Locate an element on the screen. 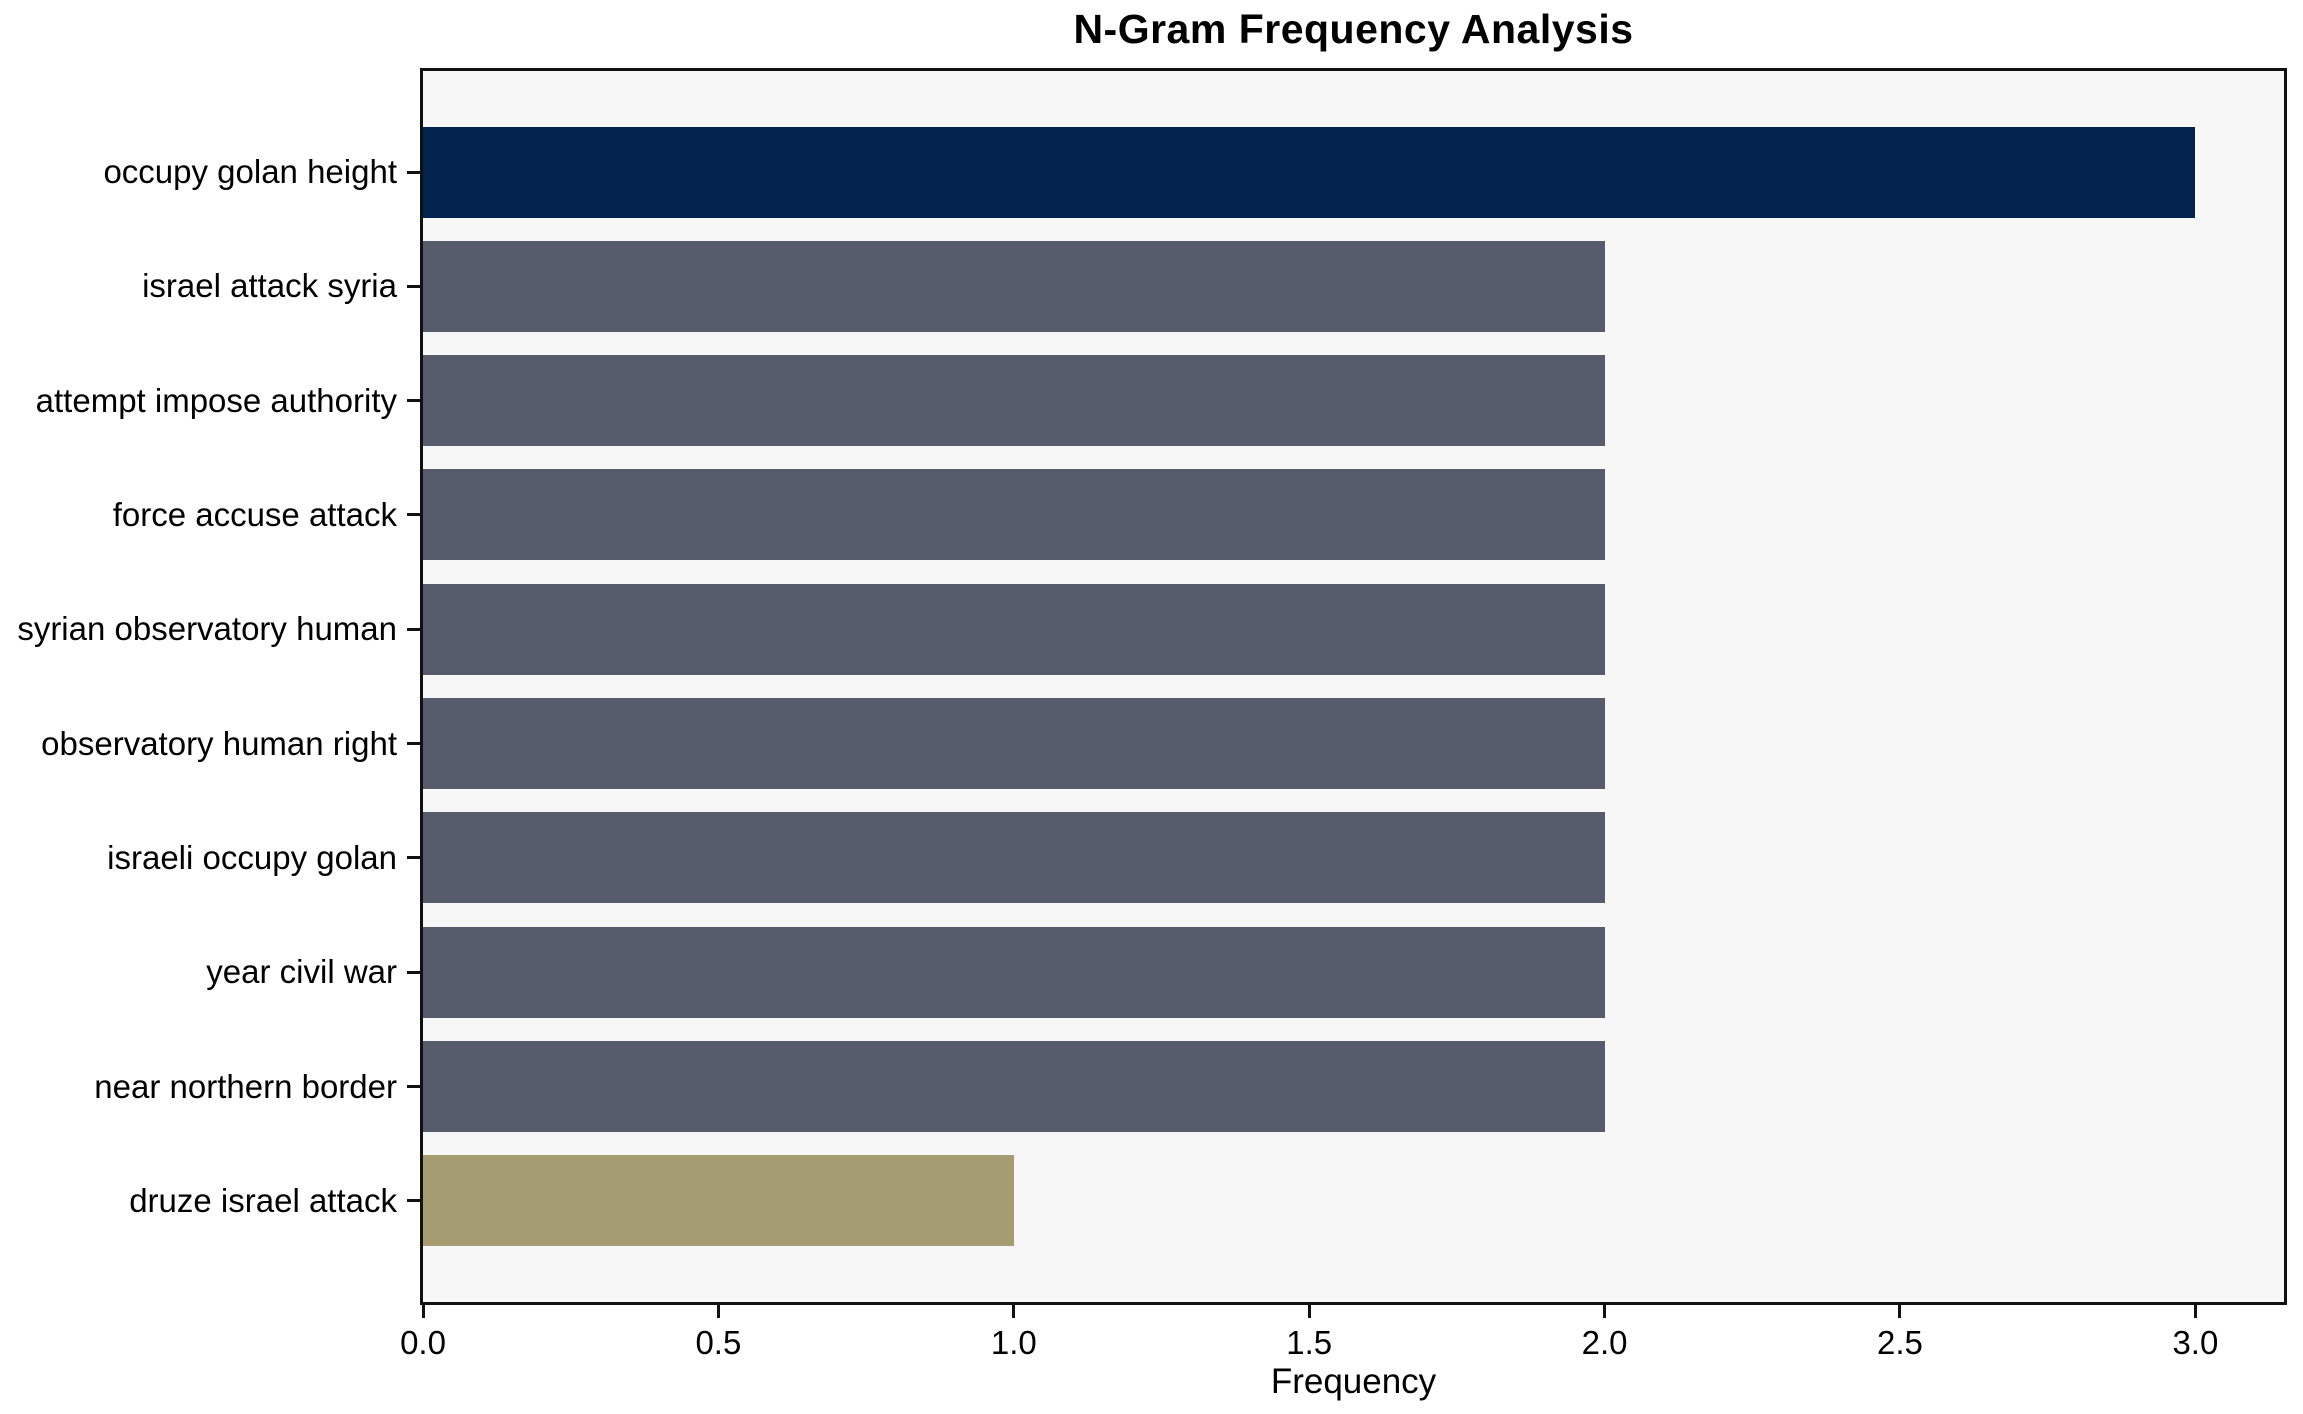 The image size is (2303, 1414). y-tick-label: year civil war is located at coordinates (301, 972).